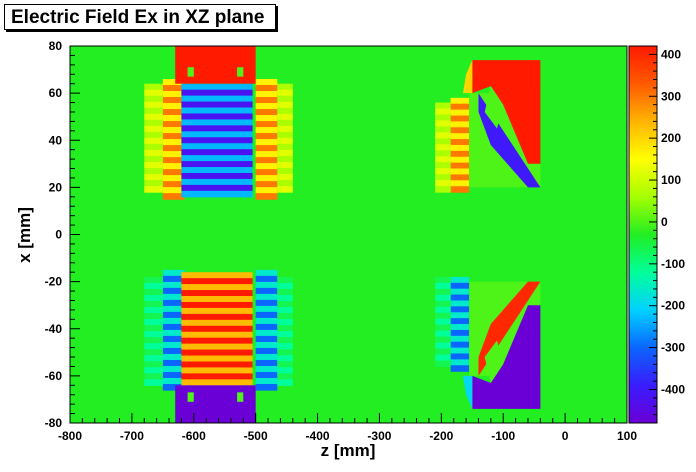  I want to click on x-tick-label: -100, so click(503, 436).